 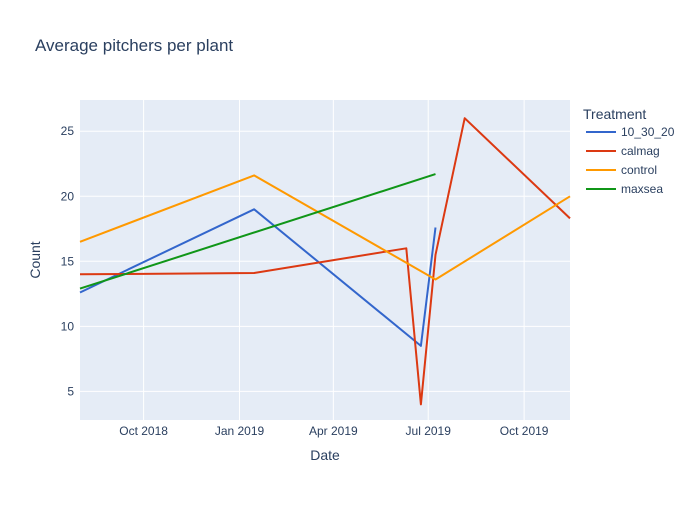 What do you see at coordinates (639, 170) in the screenshot?
I see `legend-label: control` at bounding box center [639, 170].